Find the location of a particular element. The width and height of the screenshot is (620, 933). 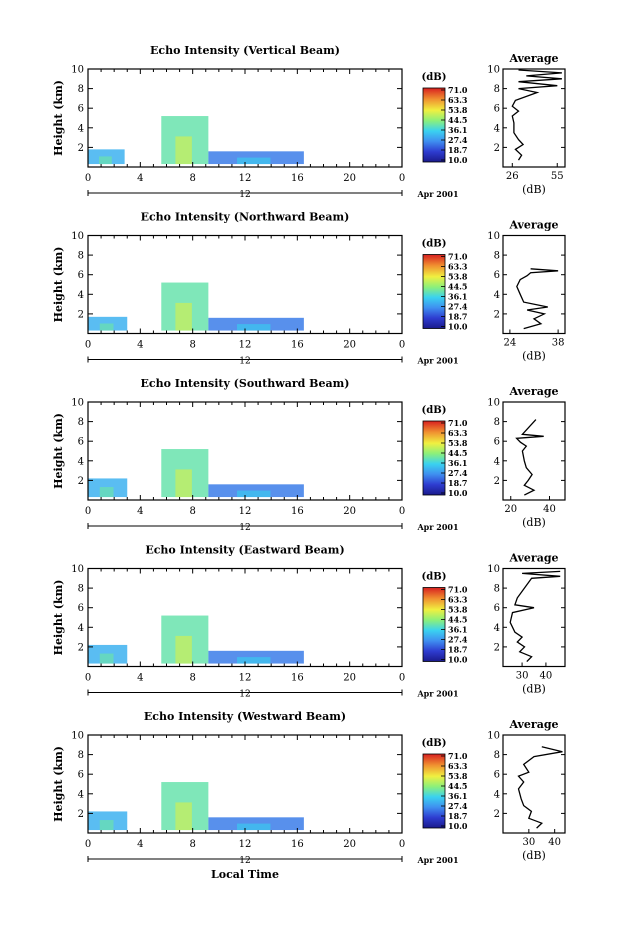

colorbar-tick-label: 10.0 is located at coordinates (458, 160).